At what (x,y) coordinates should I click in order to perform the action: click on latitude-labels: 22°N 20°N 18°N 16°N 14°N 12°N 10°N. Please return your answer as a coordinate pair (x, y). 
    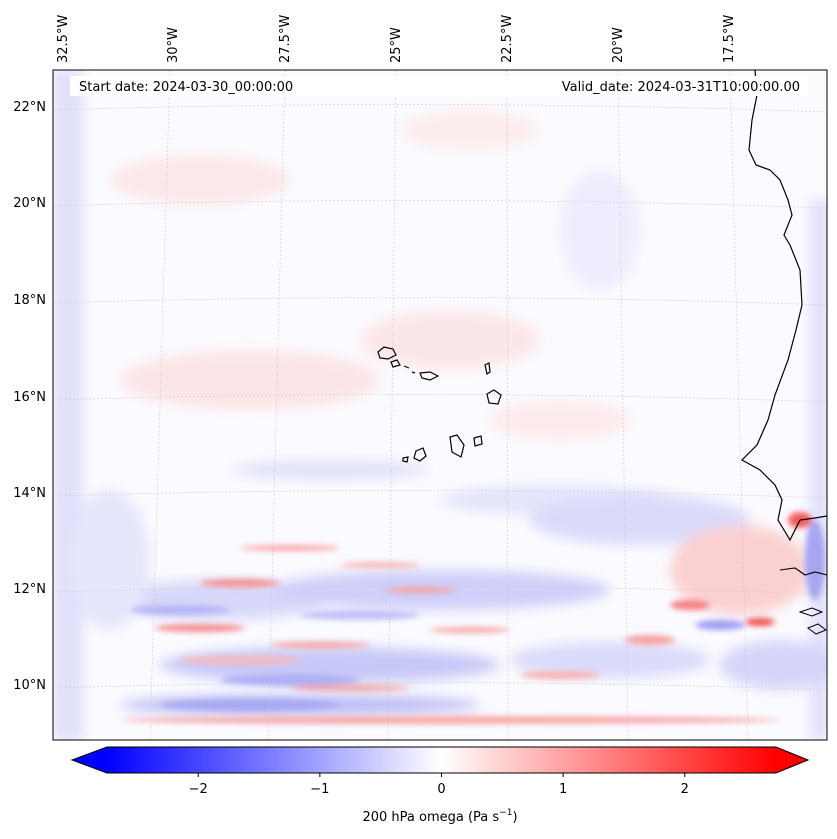
    Looking at the image, I should click on (29, 396).